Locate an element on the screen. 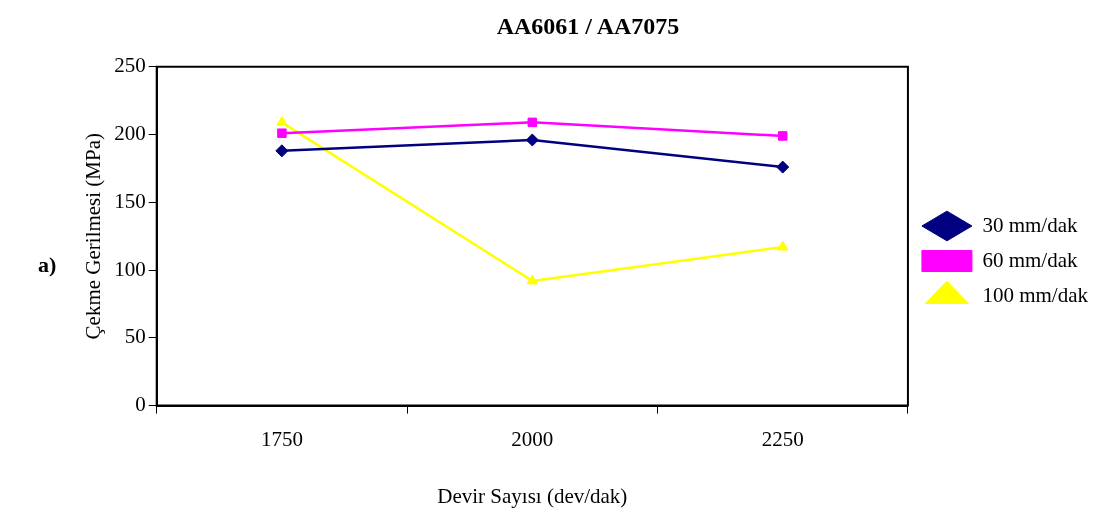 Image resolution: width=1116 pixels, height=522 pixels. y-tick-label: 150 is located at coordinates (130, 200).